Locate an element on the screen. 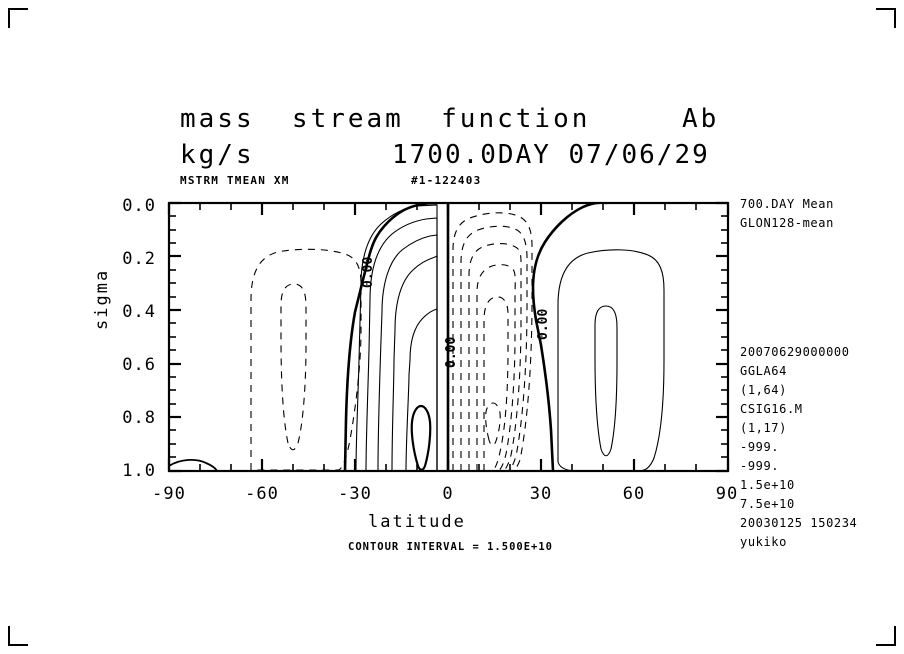  y-tick-label: 1.0 is located at coordinates (139, 471).